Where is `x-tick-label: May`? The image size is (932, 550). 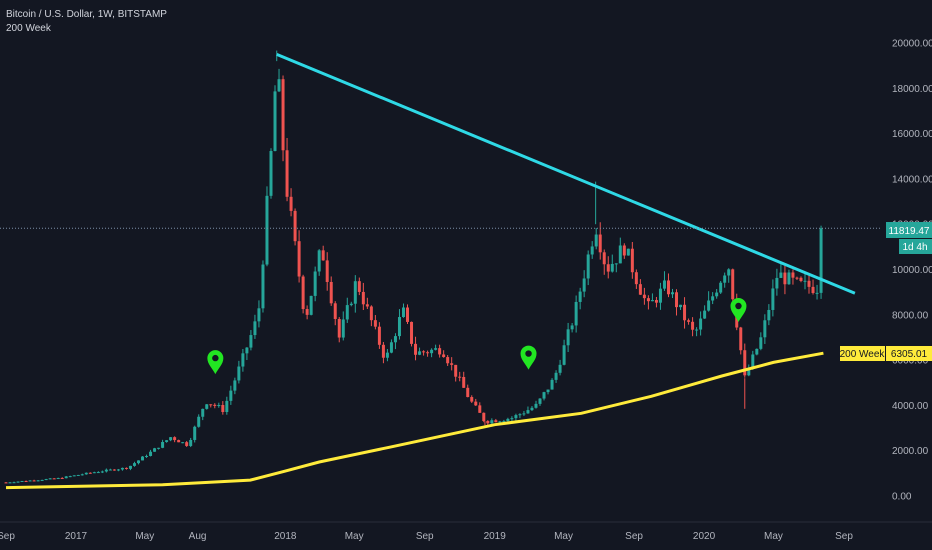 x-tick-label: May is located at coordinates (773, 536).